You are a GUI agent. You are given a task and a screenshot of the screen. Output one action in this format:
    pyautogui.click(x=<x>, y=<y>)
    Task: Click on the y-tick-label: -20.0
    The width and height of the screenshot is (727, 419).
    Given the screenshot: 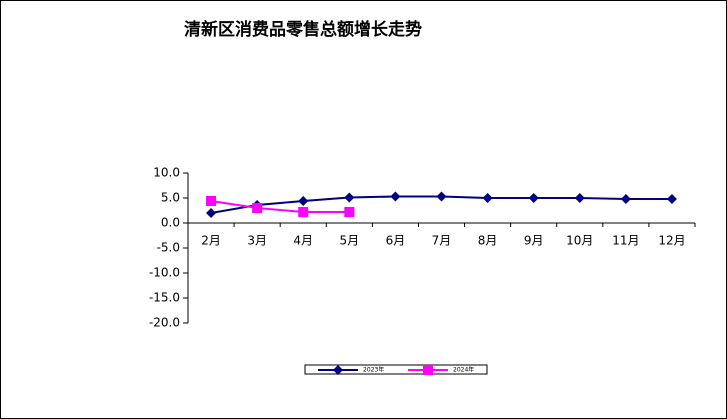 What is the action you would take?
    pyautogui.click(x=164, y=323)
    